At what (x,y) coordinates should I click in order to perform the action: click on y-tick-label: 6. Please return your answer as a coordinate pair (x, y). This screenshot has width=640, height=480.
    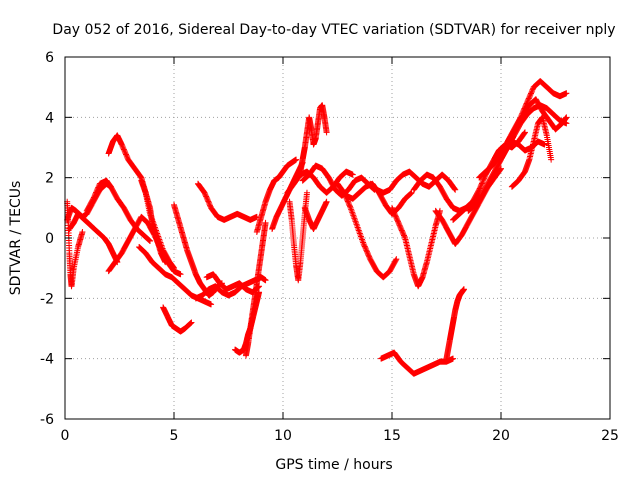
    Looking at the image, I should click on (49, 58).